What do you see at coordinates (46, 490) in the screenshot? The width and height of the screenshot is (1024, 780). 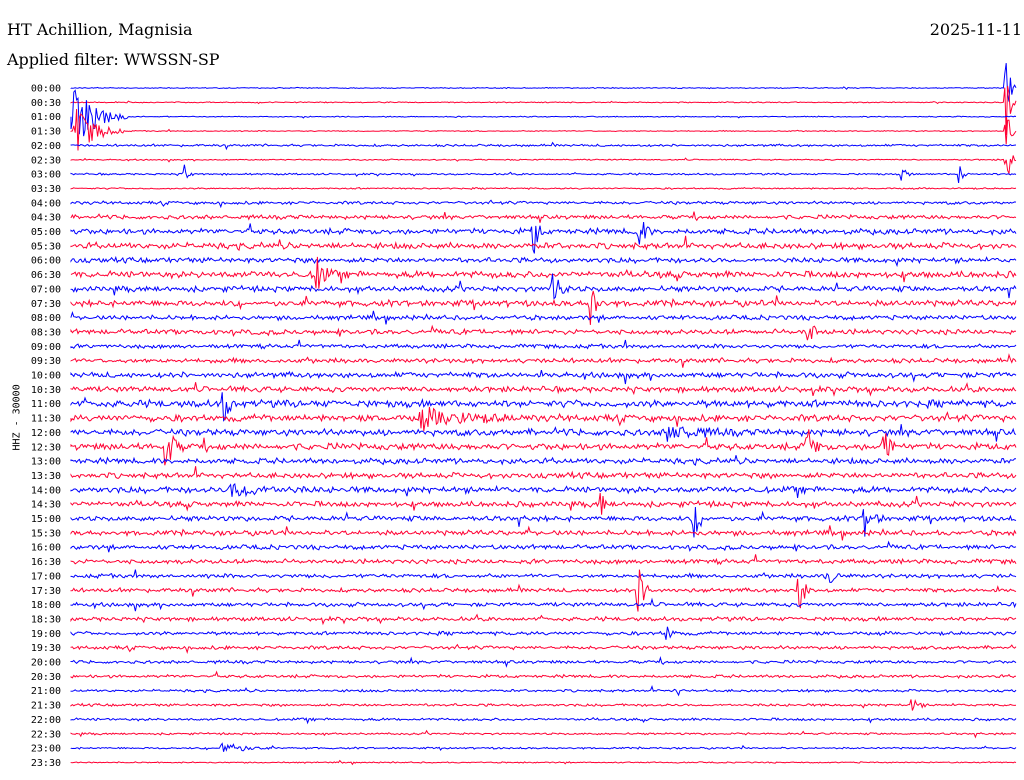 I see `row-time-label: 14:00` at bounding box center [46, 490].